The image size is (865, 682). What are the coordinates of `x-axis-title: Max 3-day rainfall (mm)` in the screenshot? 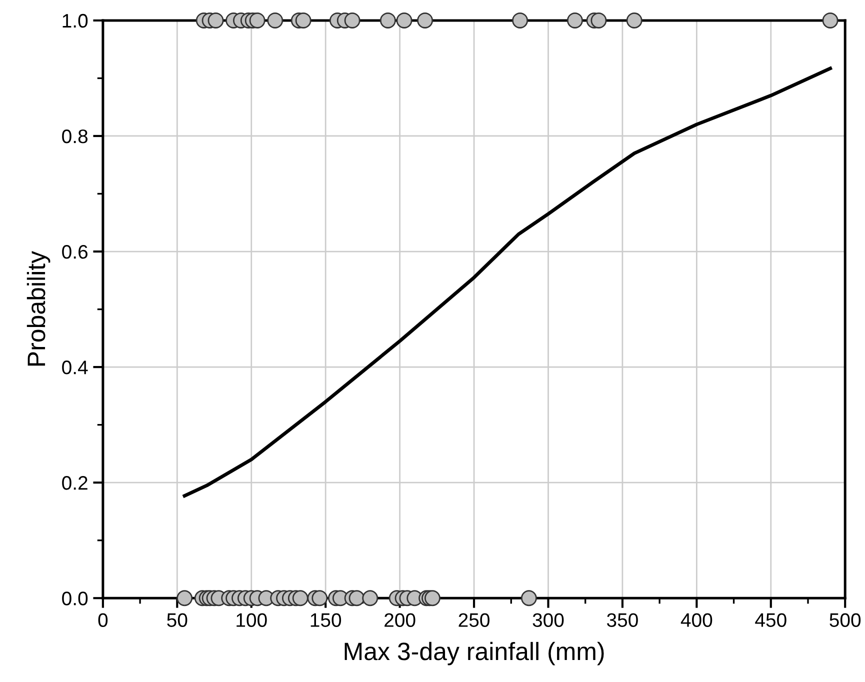 It's located at (474, 654).